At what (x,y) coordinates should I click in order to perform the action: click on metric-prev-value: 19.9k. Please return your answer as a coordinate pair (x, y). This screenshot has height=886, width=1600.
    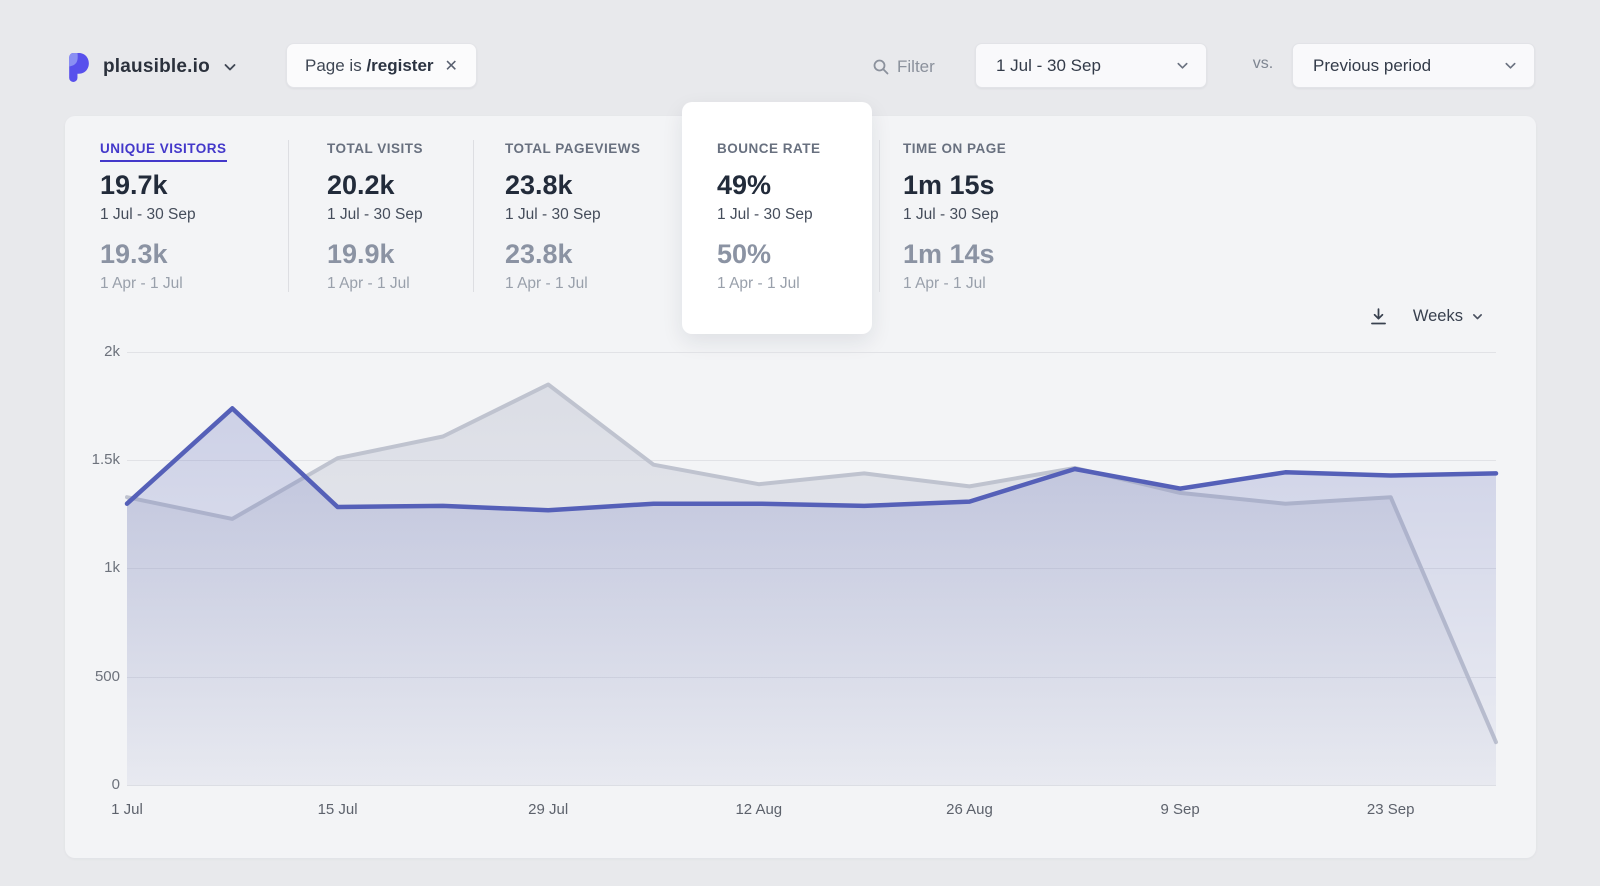
    Looking at the image, I should click on (361, 254).